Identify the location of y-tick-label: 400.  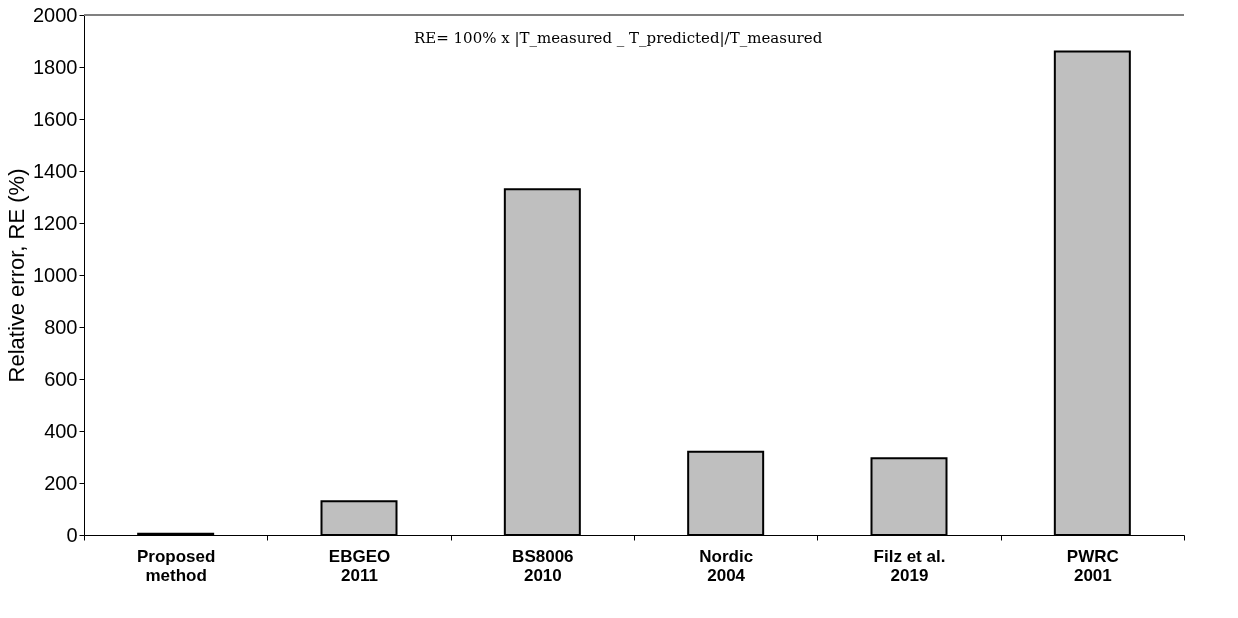
(61, 430).